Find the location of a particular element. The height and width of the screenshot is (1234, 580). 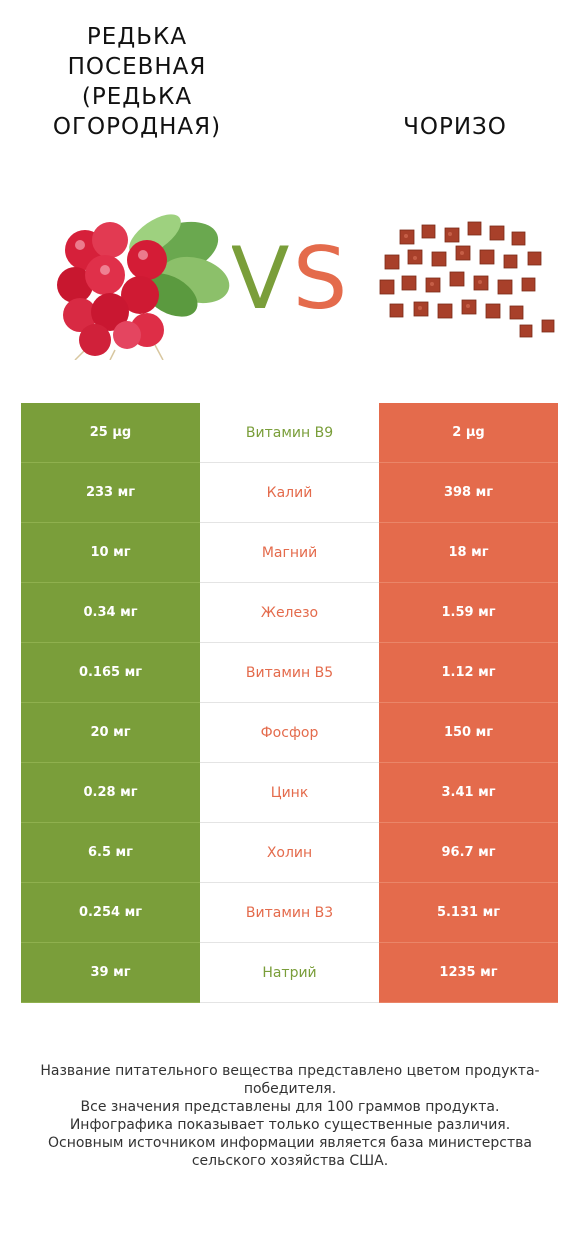

left-value-cell: 0.34 мг is located at coordinates (110, 613).